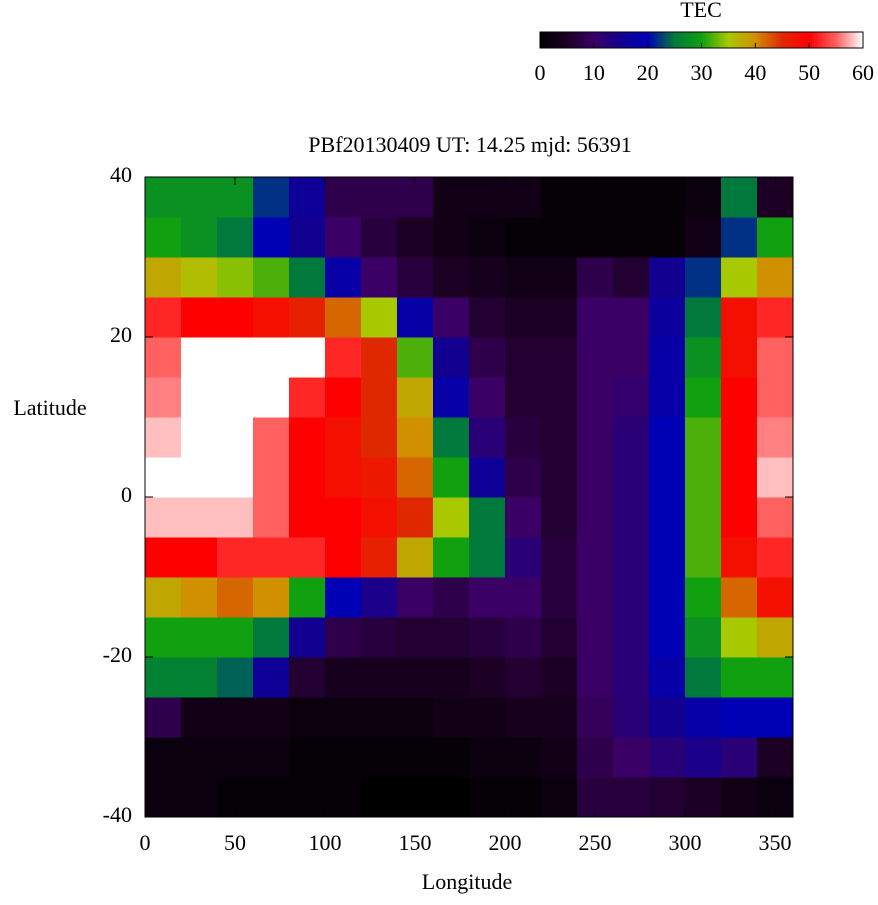 This screenshot has height=905, width=878. I want to click on x-tick-label: 0, so click(145, 842).